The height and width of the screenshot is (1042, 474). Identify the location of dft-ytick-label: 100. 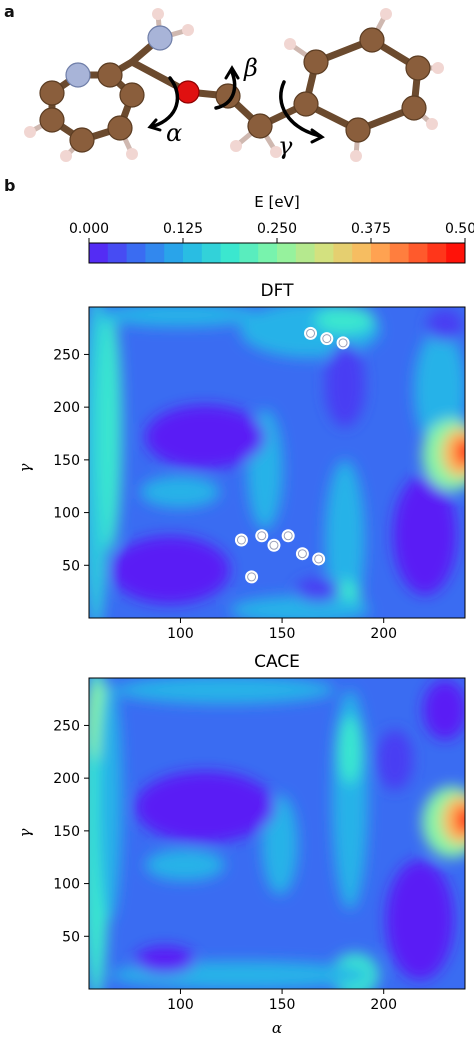
(66, 514).